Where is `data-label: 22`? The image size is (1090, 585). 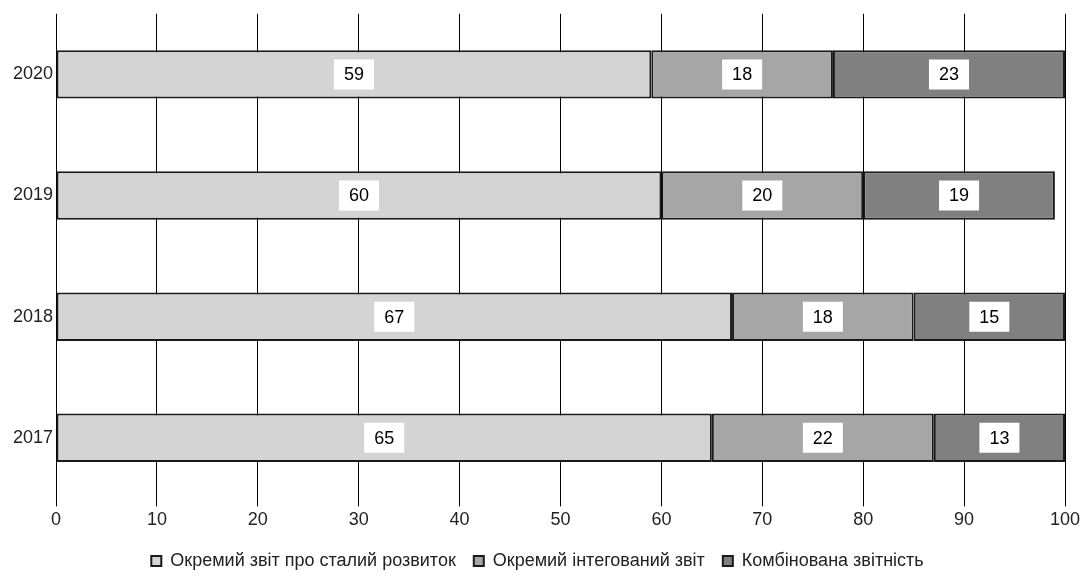
data-label: 22 is located at coordinates (822, 437).